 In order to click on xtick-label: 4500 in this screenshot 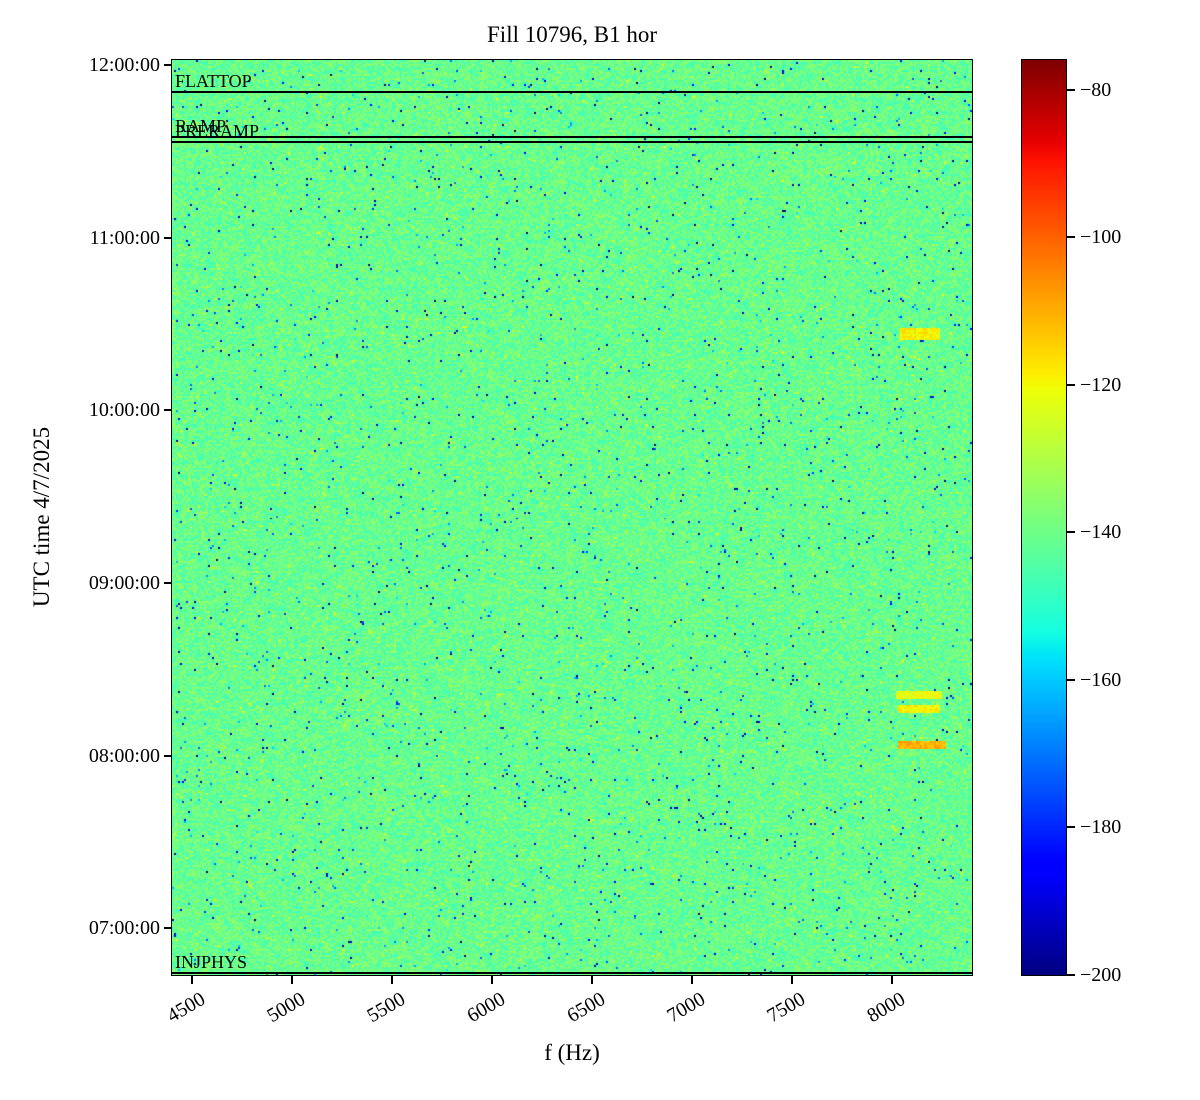, I will do `click(186, 1008)`.